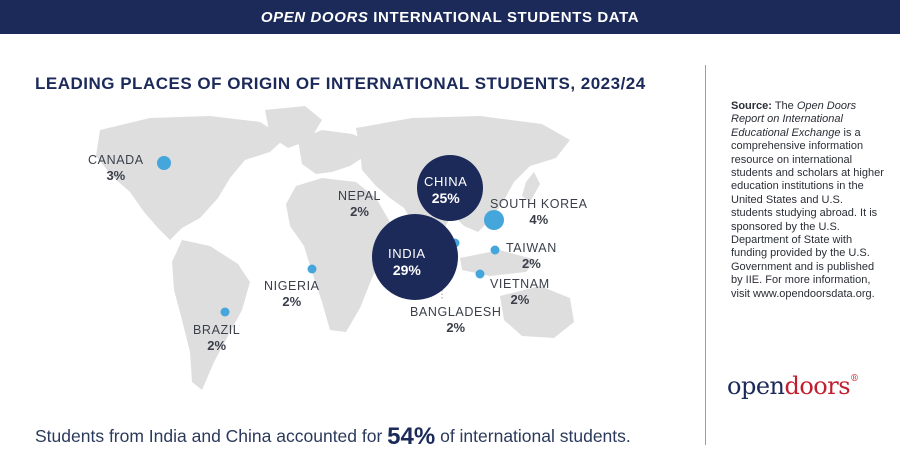  Describe the element at coordinates (190, 178) in the screenshot. I see `north-america-shape` at that location.